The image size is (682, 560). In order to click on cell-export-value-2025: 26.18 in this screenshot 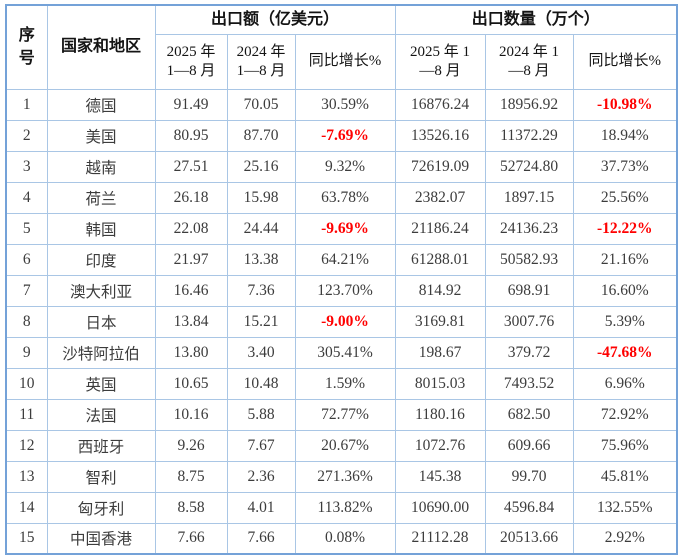, I will do `click(191, 197)`.